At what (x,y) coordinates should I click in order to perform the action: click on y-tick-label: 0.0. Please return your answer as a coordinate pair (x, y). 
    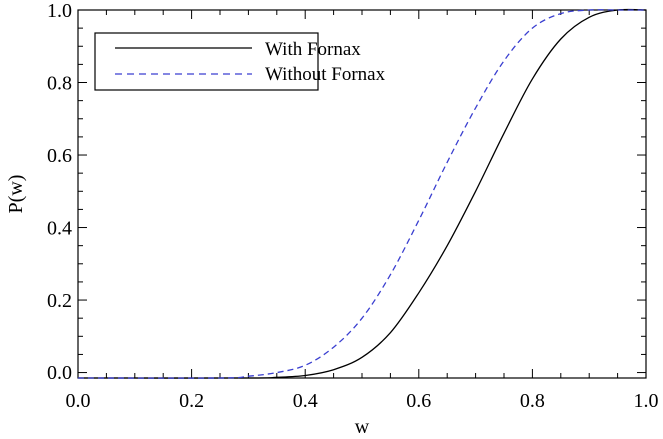
    Looking at the image, I should click on (59, 373).